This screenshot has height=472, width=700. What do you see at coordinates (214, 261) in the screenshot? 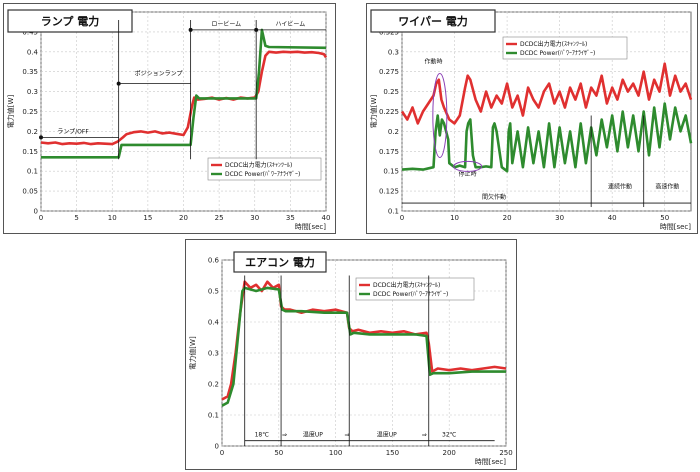
I see `ac-y-tick-label: 0.6` at bounding box center [214, 261].